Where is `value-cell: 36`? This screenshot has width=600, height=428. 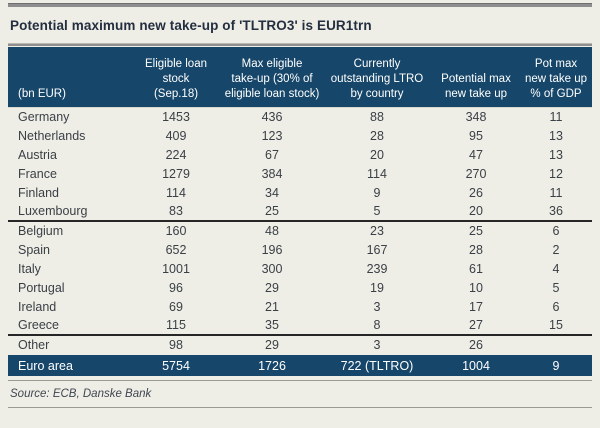 value-cell: 36 is located at coordinates (556, 211).